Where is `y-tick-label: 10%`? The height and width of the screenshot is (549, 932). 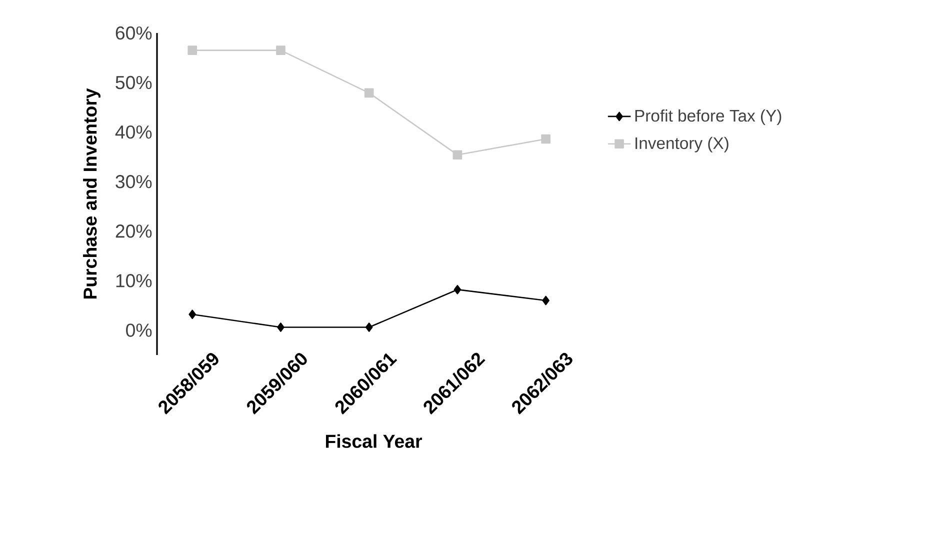 y-tick-label: 10% is located at coordinates (134, 281).